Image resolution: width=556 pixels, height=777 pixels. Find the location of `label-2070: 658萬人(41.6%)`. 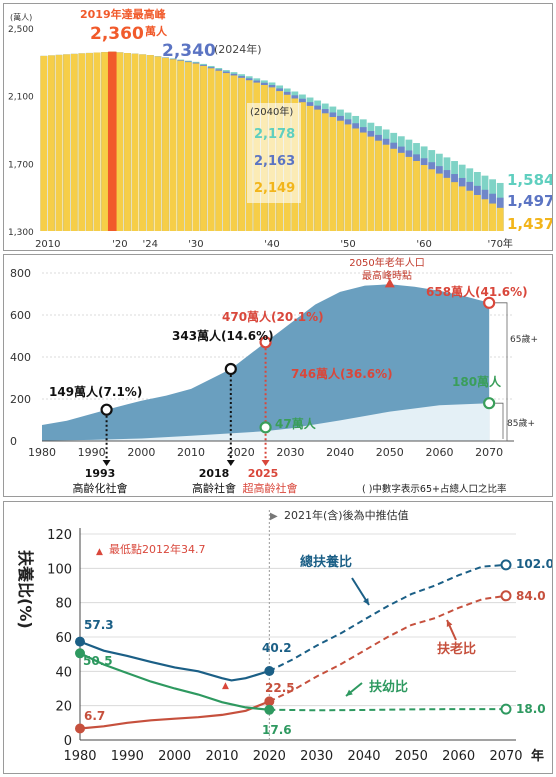

label-2070: 658萬人(41.6%) is located at coordinates (477, 291).